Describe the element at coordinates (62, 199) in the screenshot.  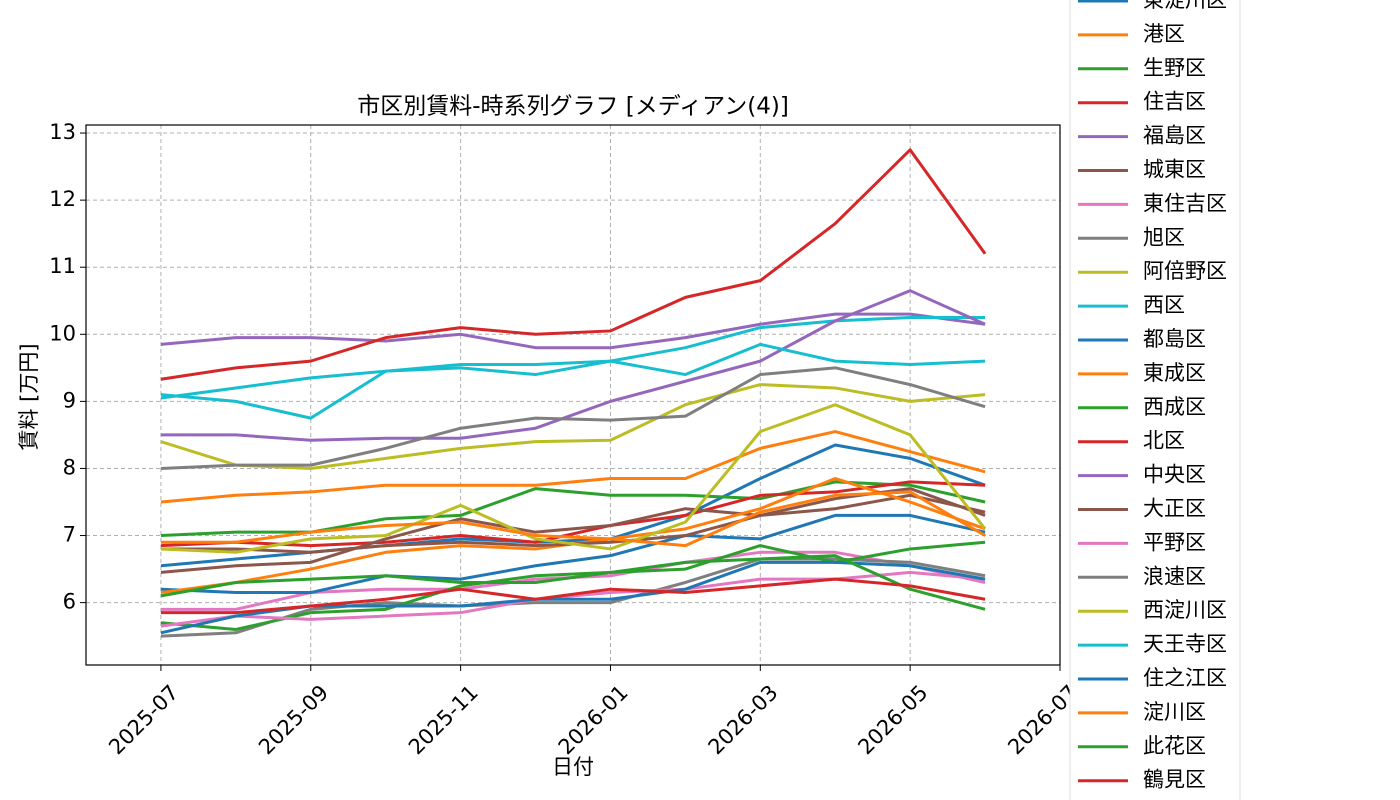
I see `y-tick-label: 12` at that location.